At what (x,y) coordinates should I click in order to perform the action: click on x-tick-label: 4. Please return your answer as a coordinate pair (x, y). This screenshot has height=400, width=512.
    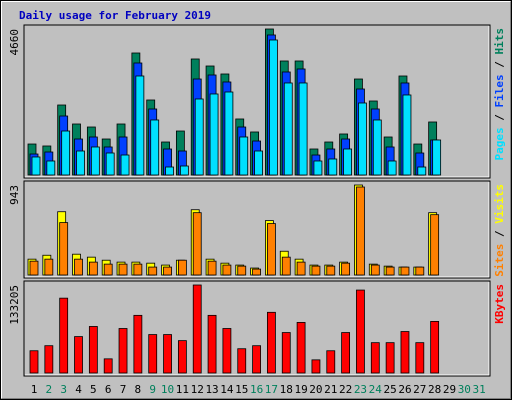
    Looking at the image, I should click on (78, 389).